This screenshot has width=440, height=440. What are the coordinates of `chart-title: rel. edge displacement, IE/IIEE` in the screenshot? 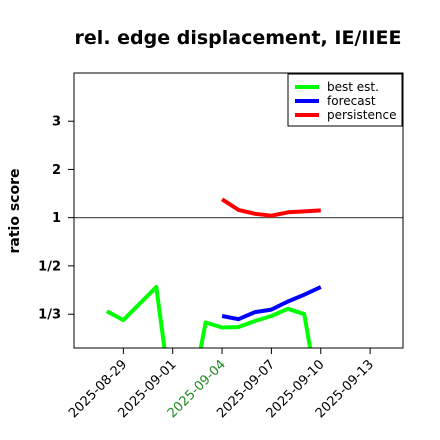 It's located at (238, 38).